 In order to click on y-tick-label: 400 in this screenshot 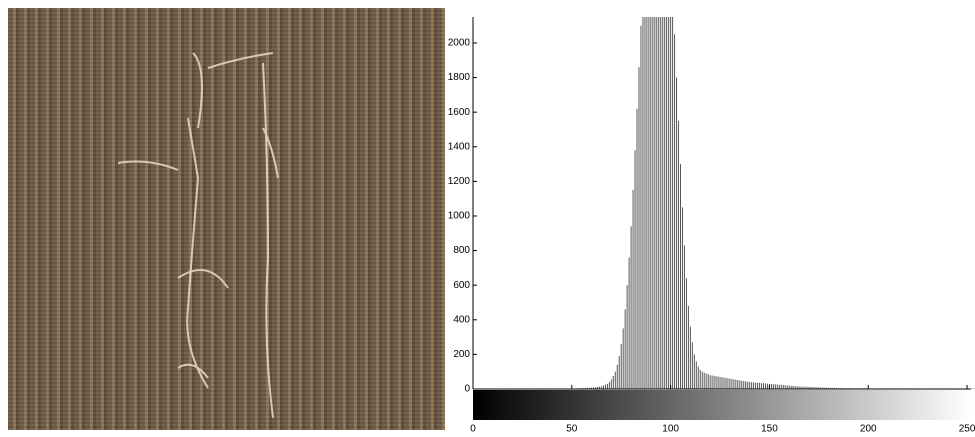, I will do `click(461, 319)`.